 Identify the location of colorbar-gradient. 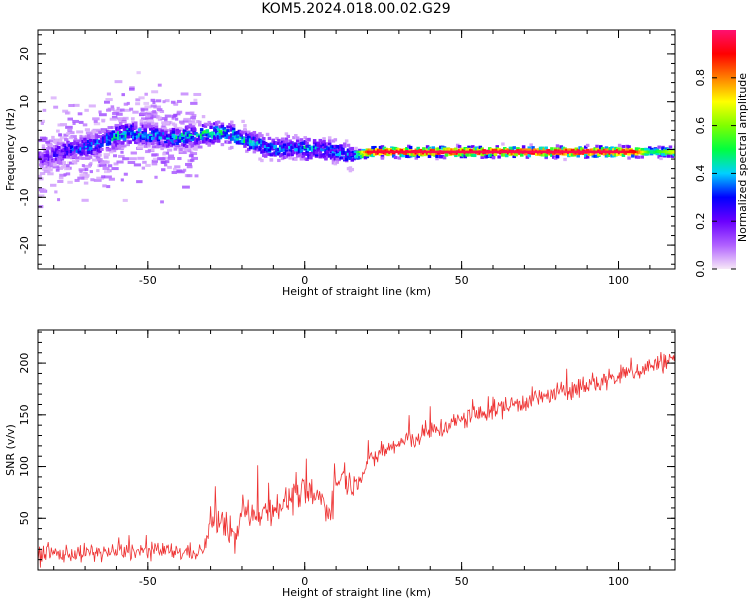
(724, 149).